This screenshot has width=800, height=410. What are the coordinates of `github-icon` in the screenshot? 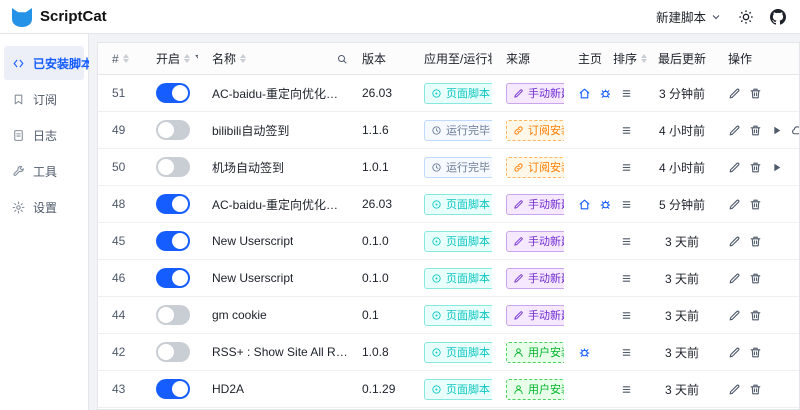 It's located at (778, 16).